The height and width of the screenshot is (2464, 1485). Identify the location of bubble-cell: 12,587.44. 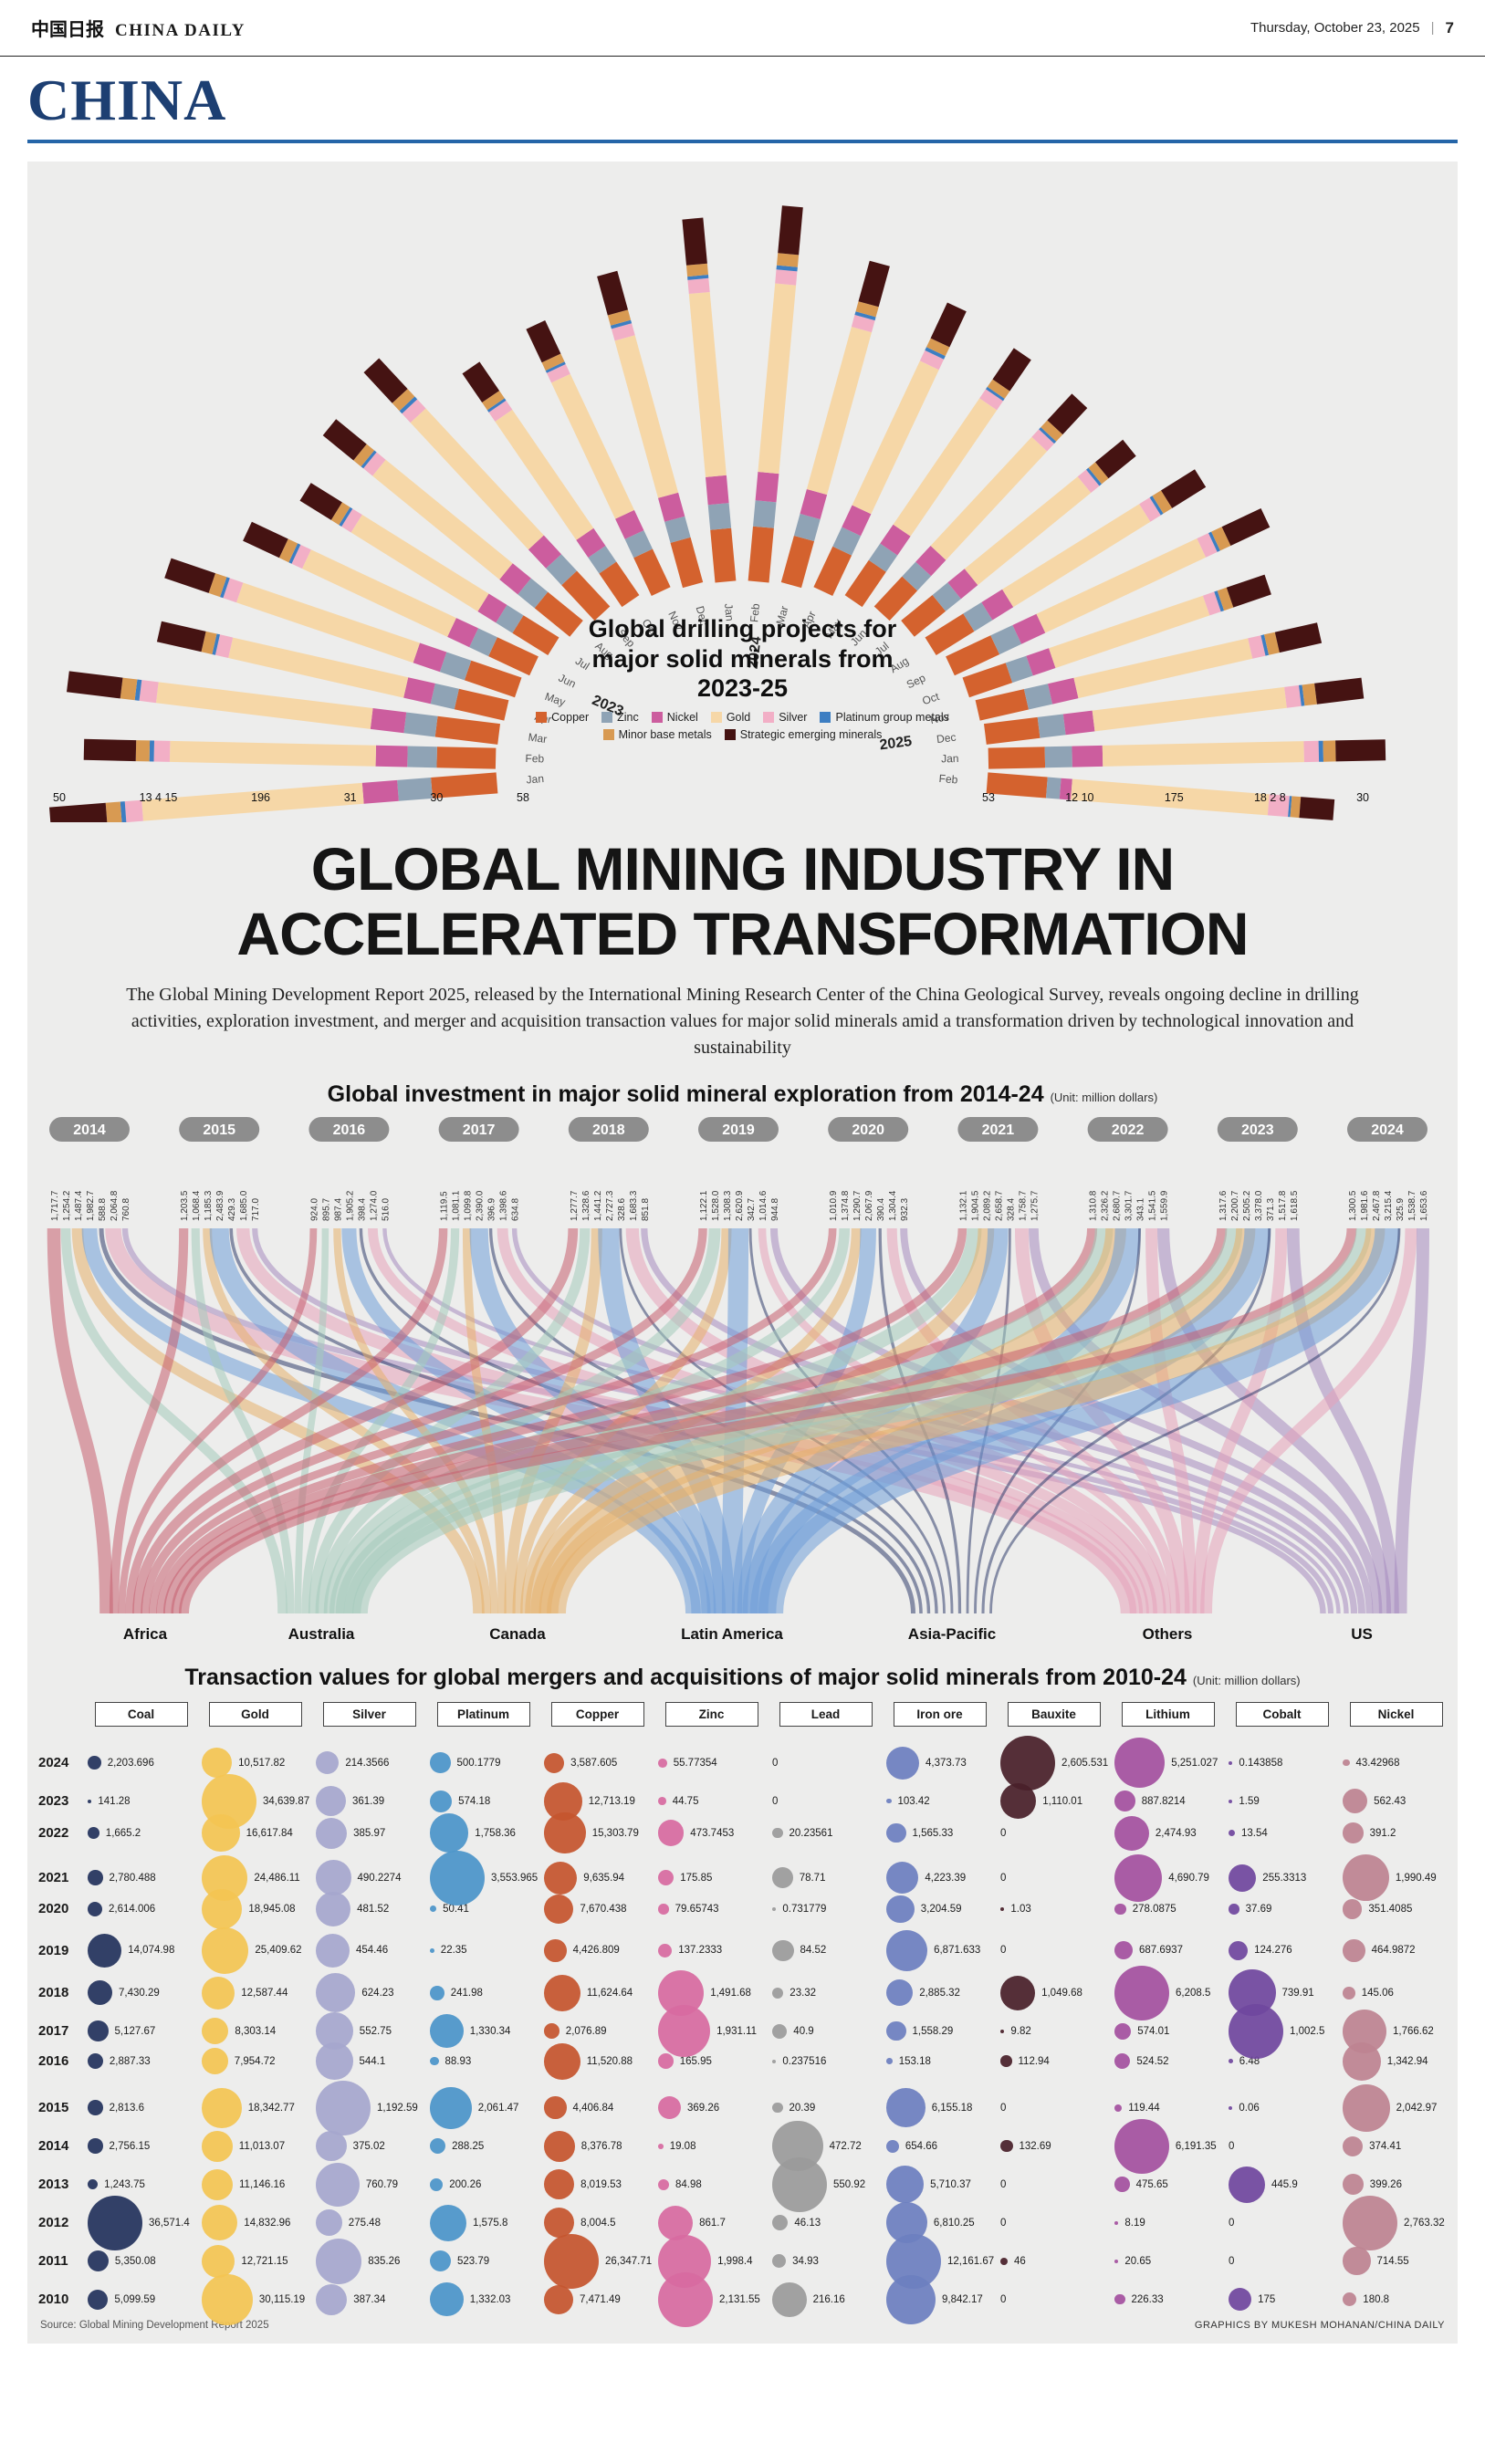
(255, 1993).